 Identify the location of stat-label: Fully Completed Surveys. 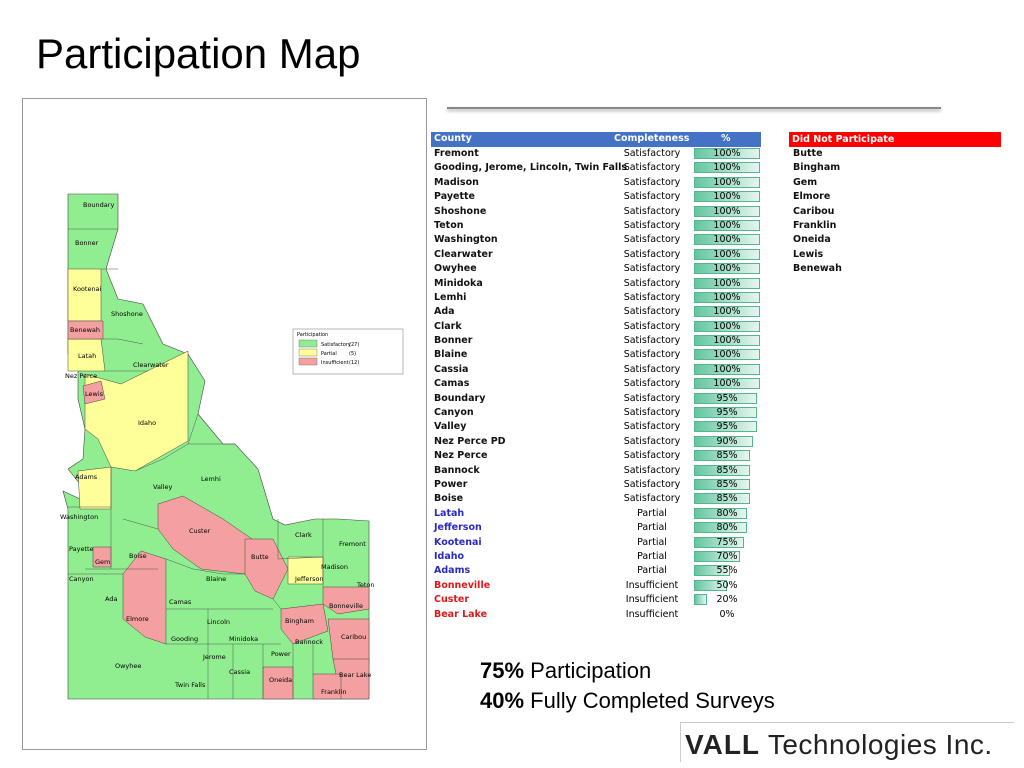
(652, 700).